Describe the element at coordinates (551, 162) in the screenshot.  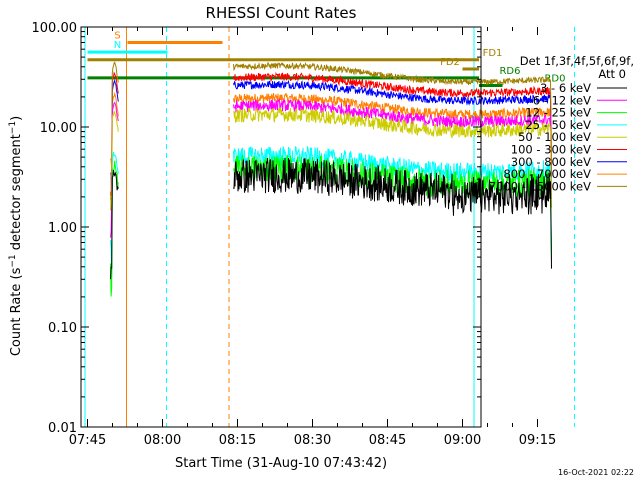
I see `legend-label: 300 - 800 keV` at that location.